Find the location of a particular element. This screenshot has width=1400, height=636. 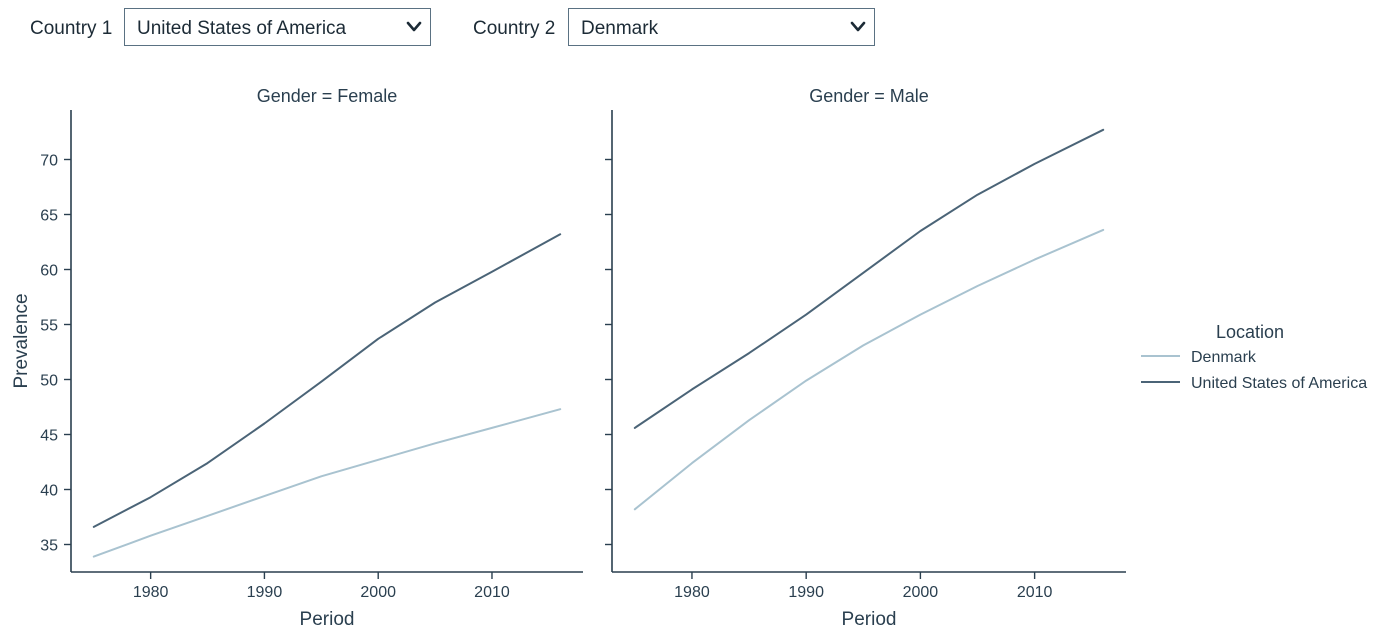

legend-label-united-states-of-america: United States of America is located at coordinates (1279, 383).